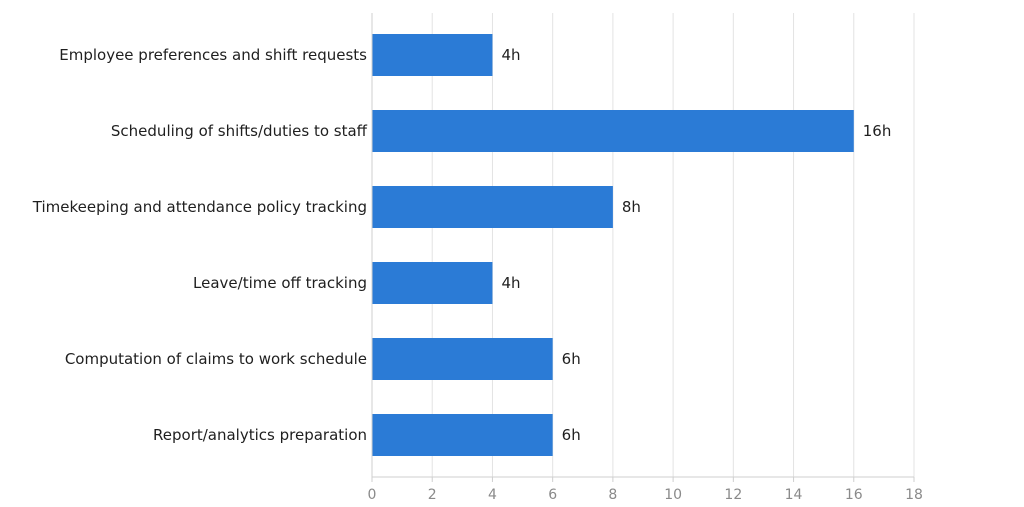 This screenshot has height=507, width=1024. Describe the element at coordinates (877, 131) in the screenshot. I see `data-label: 16h` at that location.